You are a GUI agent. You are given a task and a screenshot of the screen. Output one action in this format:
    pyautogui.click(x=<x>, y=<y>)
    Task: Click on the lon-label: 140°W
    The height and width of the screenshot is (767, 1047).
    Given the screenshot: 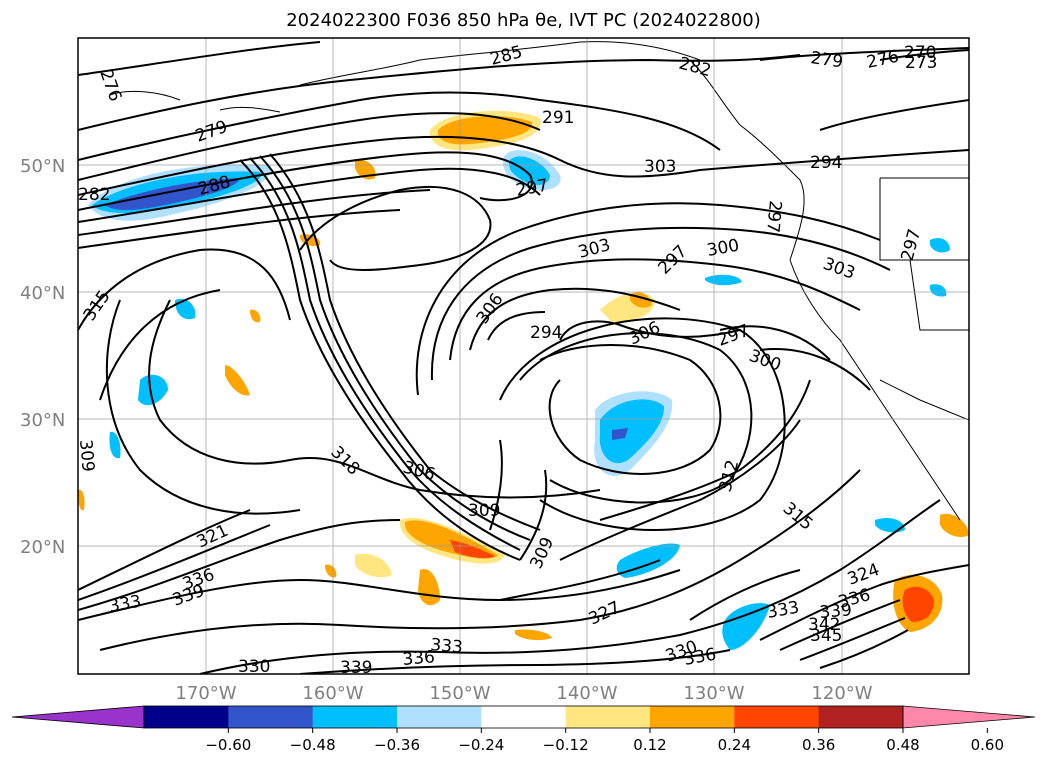 What is the action you would take?
    pyautogui.click(x=586, y=693)
    